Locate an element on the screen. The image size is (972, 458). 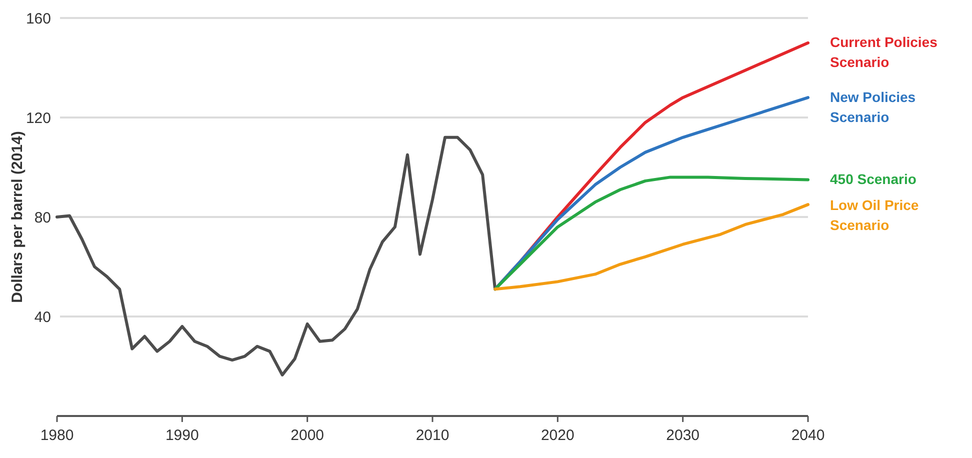
x-tick-label: 2030 is located at coordinates (683, 435).